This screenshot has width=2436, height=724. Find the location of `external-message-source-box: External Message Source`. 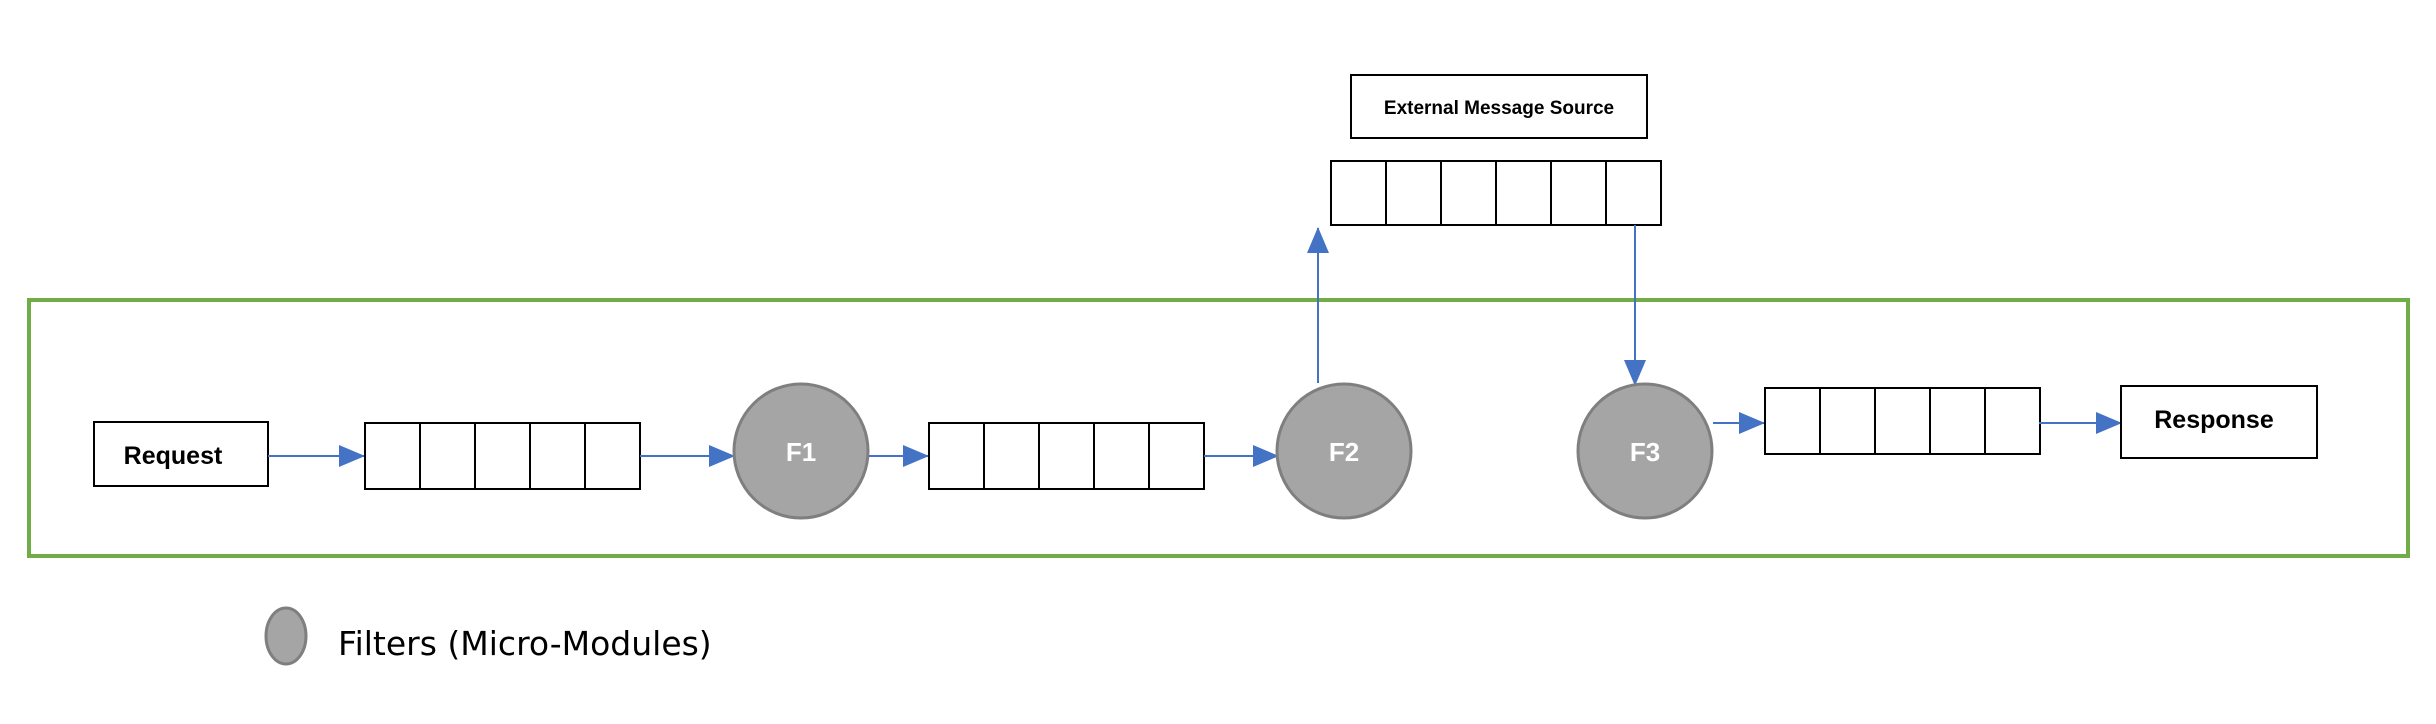

external-message-source-box: External Message Source is located at coordinates (1499, 106).